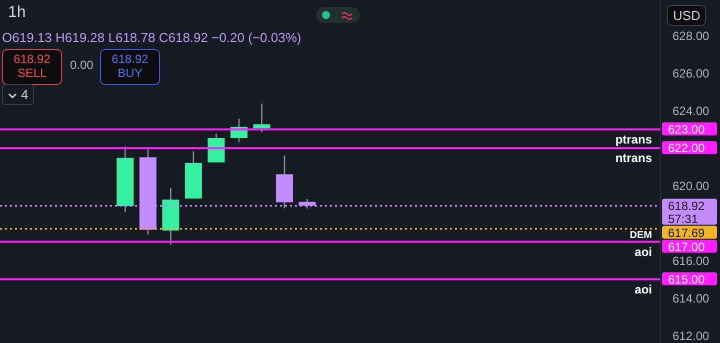  What do you see at coordinates (633, 158) in the screenshot?
I see `ref-line-label: ntrans` at bounding box center [633, 158].